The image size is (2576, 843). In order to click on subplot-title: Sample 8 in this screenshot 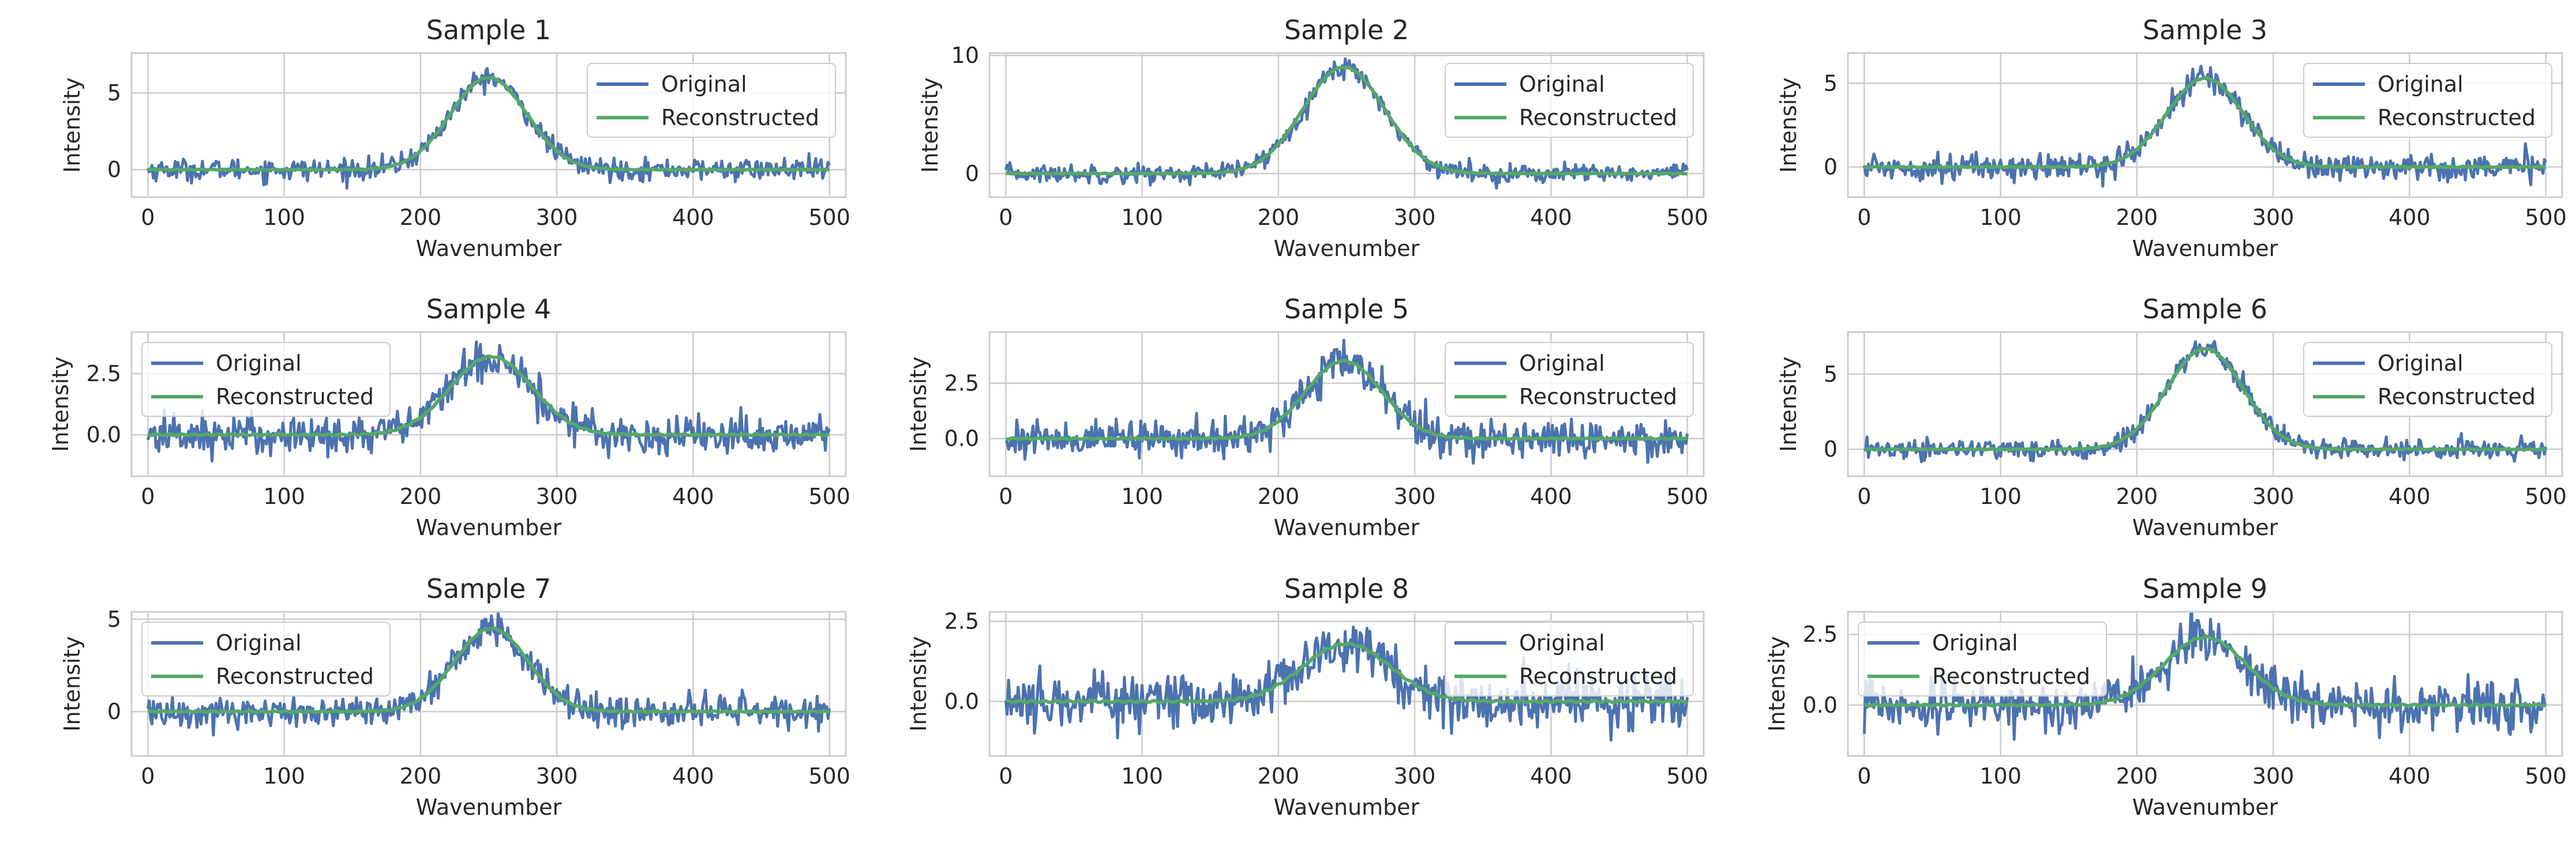, I will do `click(1346, 588)`.